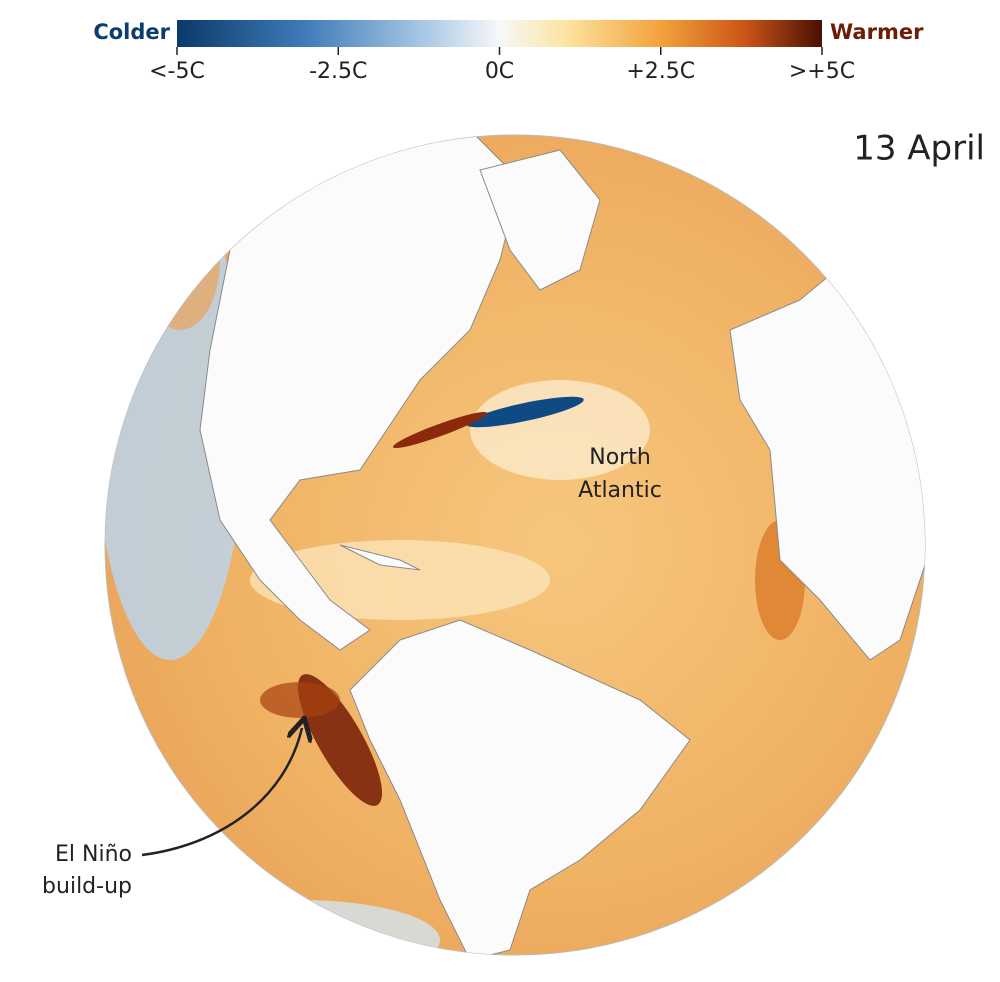 Image resolution: width=1000 pixels, height=982 pixels. Describe the element at coordinates (93, 854) in the screenshot. I see `annotation-line: El Niño` at that location.